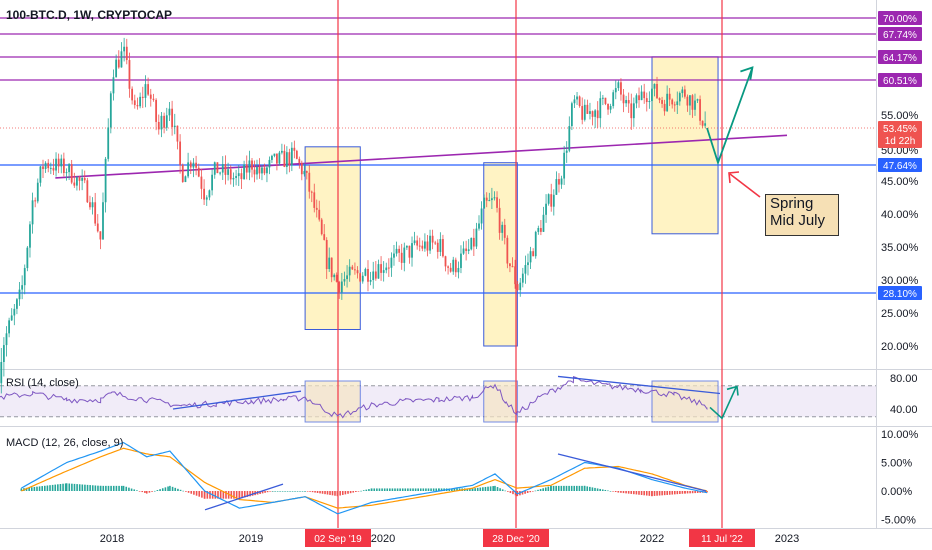 The height and width of the screenshot is (550, 932). I want to click on price-axis-tick: 55.00%, so click(900, 116).